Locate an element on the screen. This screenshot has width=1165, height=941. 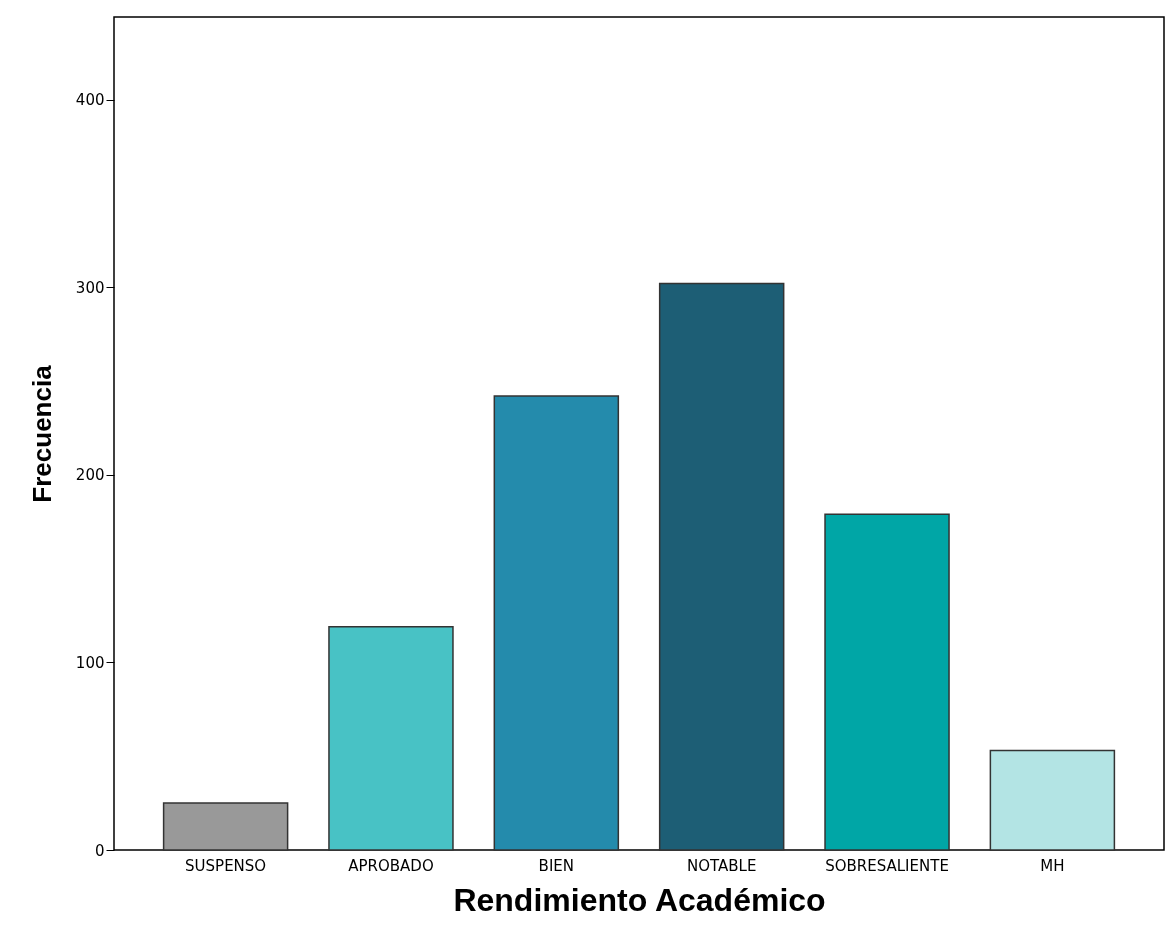
x-tick-label: SUSPENSO is located at coordinates (226, 865).